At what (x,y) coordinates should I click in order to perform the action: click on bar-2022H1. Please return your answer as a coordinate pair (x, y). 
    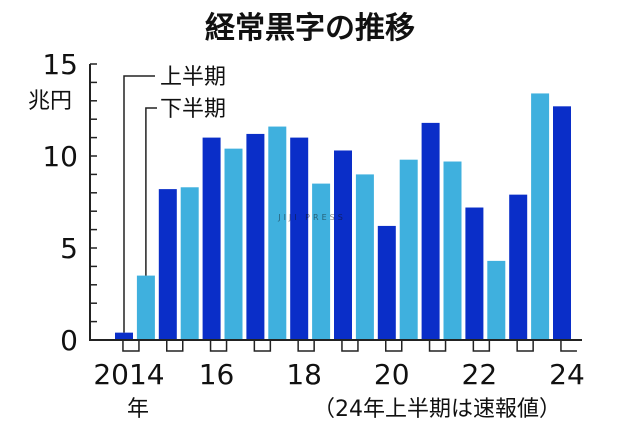
    Looking at the image, I should click on (474, 273).